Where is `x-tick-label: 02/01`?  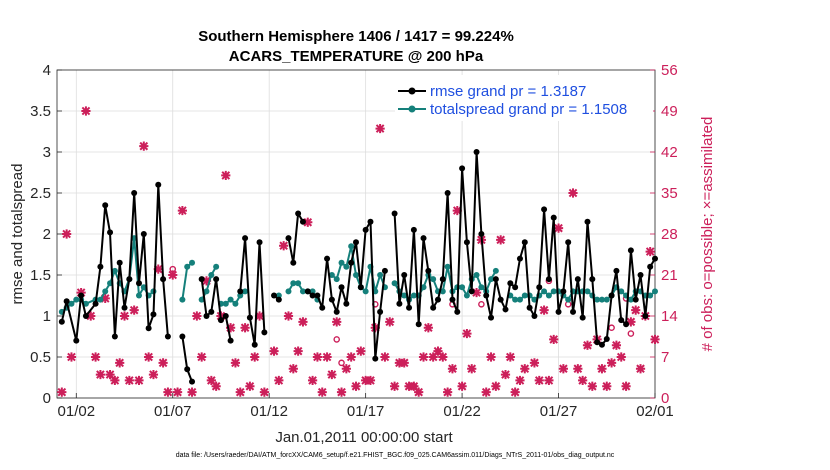 x-tick-label: 02/01 is located at coordinates (655, 411).